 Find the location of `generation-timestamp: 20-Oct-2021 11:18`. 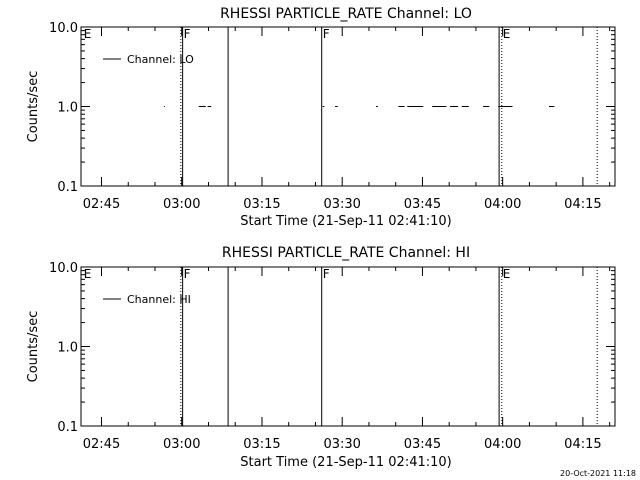

generation-timestamp: 20-Oct-2021 11:18 is located at coordinates (598, 473).